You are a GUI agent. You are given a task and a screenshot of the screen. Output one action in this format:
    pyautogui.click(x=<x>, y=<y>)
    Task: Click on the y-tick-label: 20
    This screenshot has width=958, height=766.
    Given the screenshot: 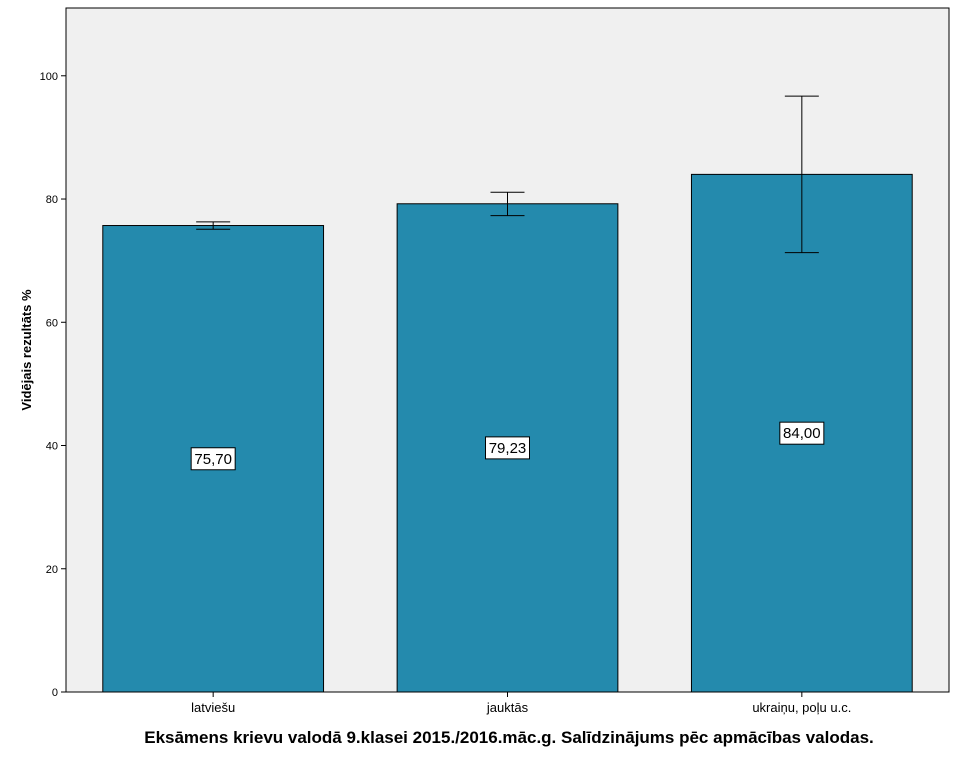 What is the action you would take?
    pyautogui.click(x=52, y=570)
    